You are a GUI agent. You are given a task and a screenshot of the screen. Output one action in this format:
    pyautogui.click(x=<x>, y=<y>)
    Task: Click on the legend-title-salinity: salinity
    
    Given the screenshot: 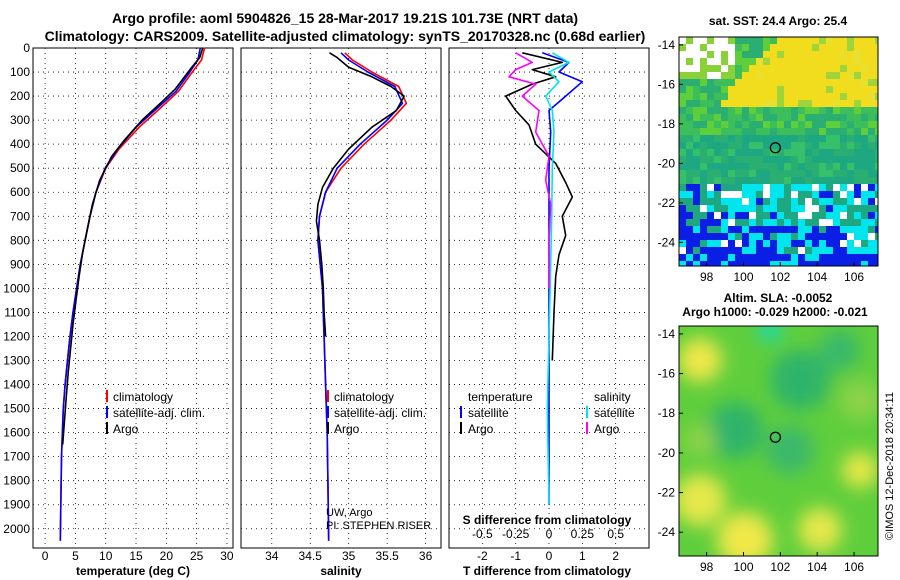 What is the action you would take?
    pyautogui.click(x=612, y=397)
    